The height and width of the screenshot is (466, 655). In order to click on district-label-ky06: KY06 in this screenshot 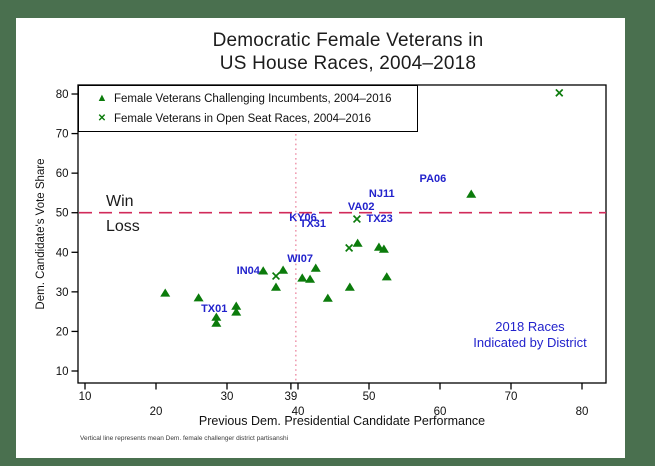, I will do `click(303, 218)`.